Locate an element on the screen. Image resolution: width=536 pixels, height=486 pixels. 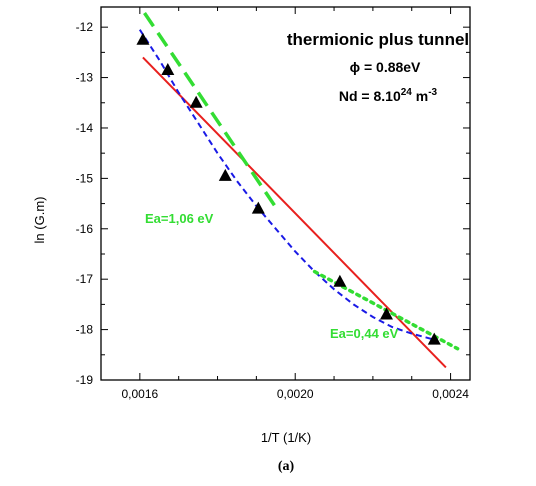
x-tick-label: 0,0016 is located at coordinates (139, 394).